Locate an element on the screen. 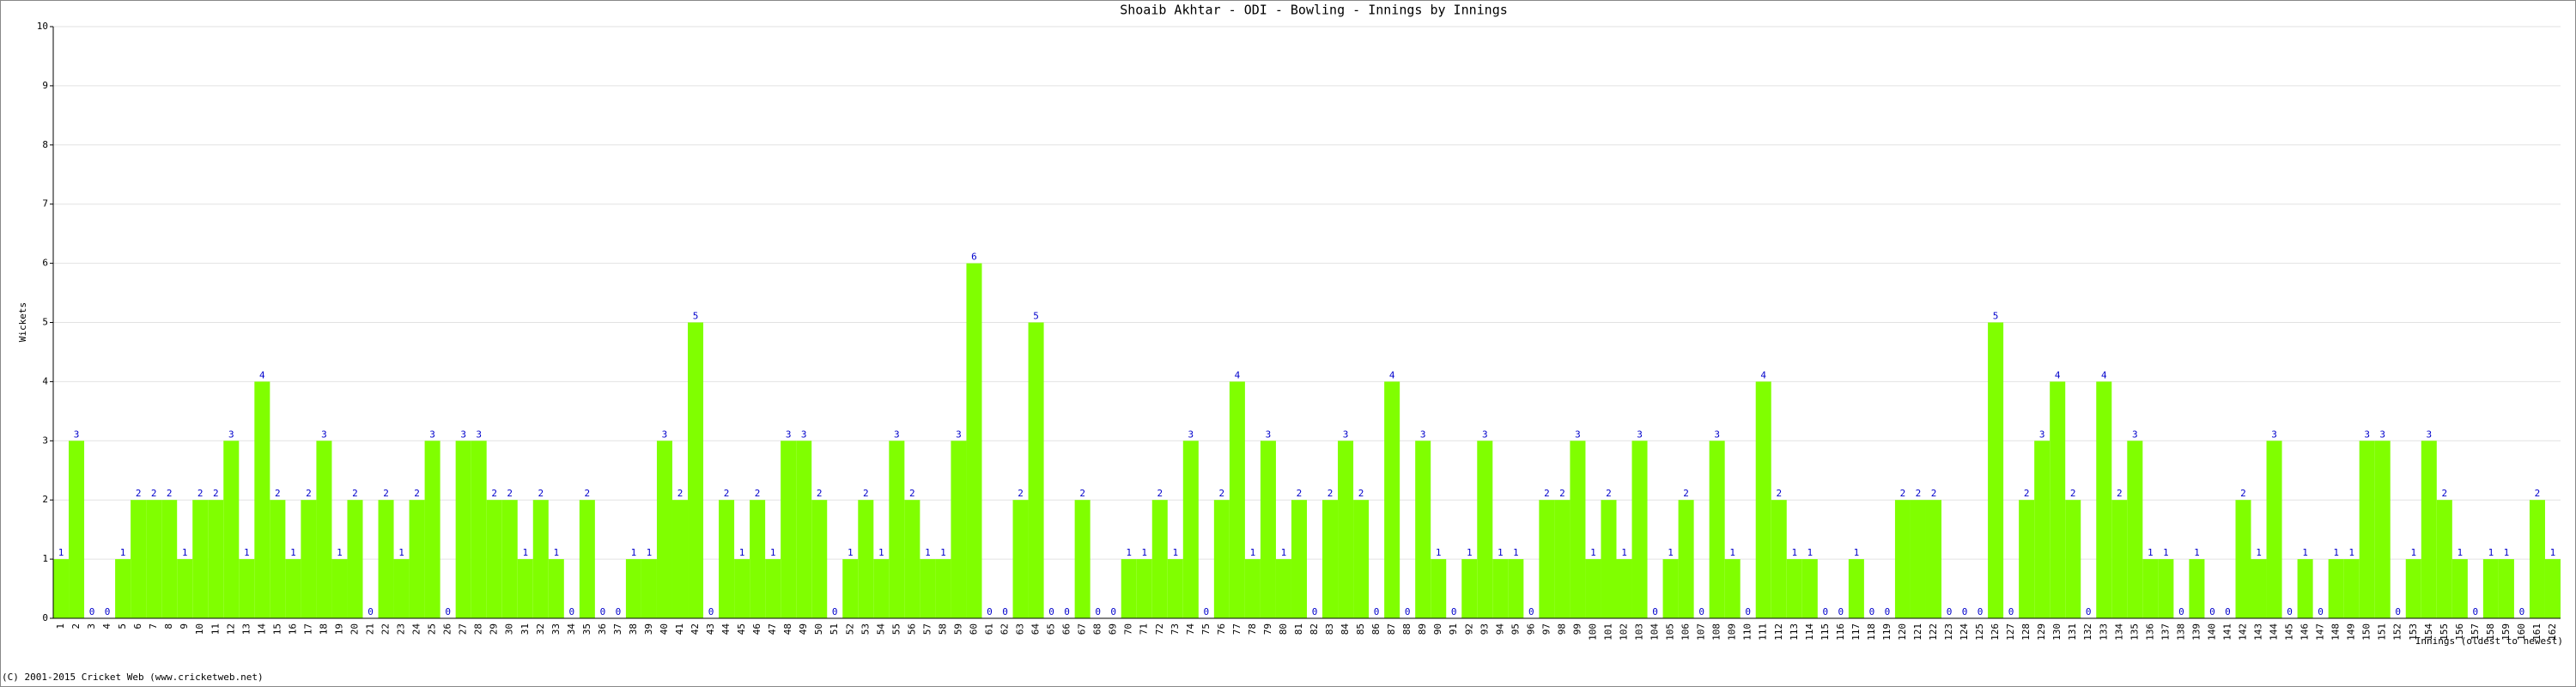 The width and height of the screenshot is (2576, 687). x-tick-label: 99 is located at coordinates (1577, 629).